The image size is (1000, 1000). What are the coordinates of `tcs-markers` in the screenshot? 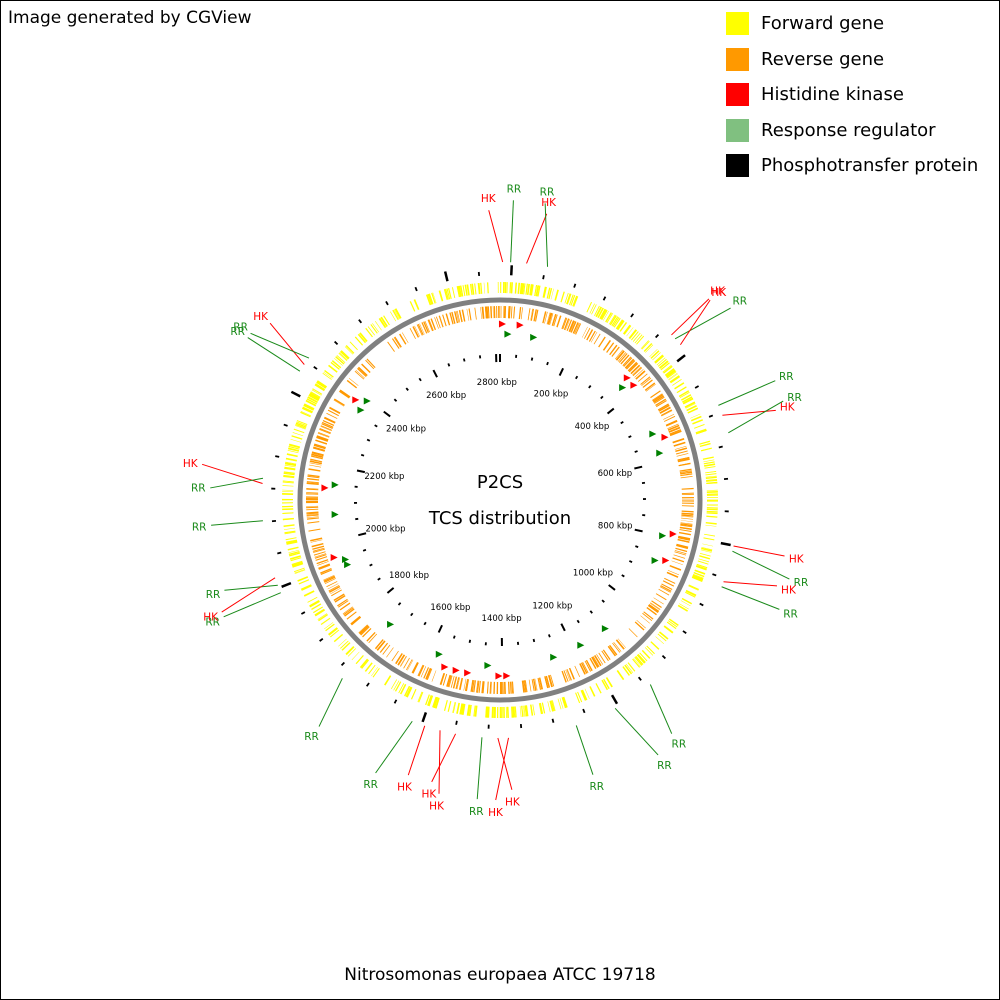 It's located at (499, 500).